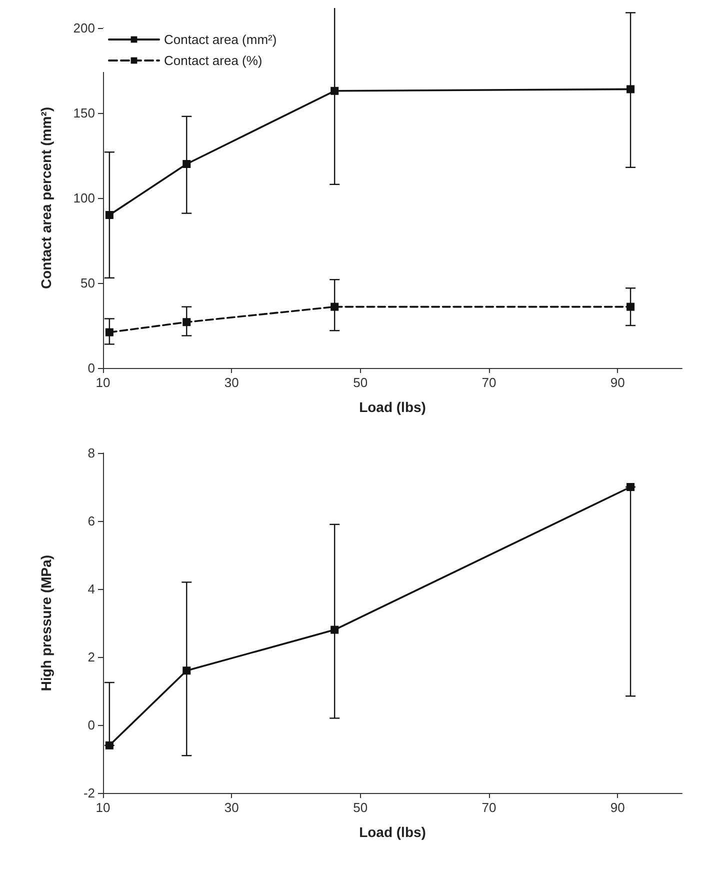 Image resolution: width=720 pixels, height=879 pixels. I want to click on y-axis-title: High pressure (MPa), so click(46, 623).